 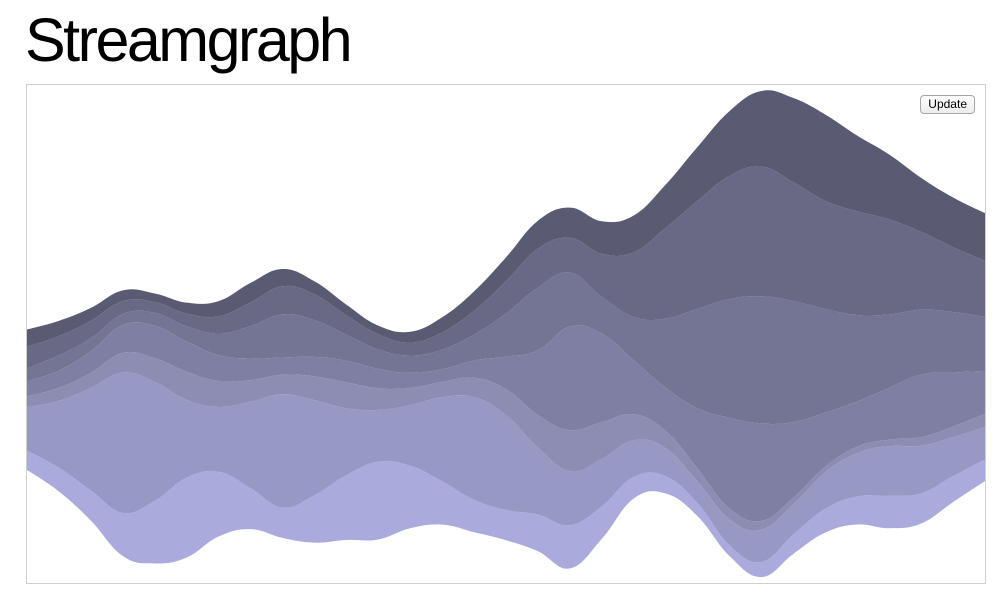 I want to click on page-title: Streamgraph, so click(x=189, y=40).